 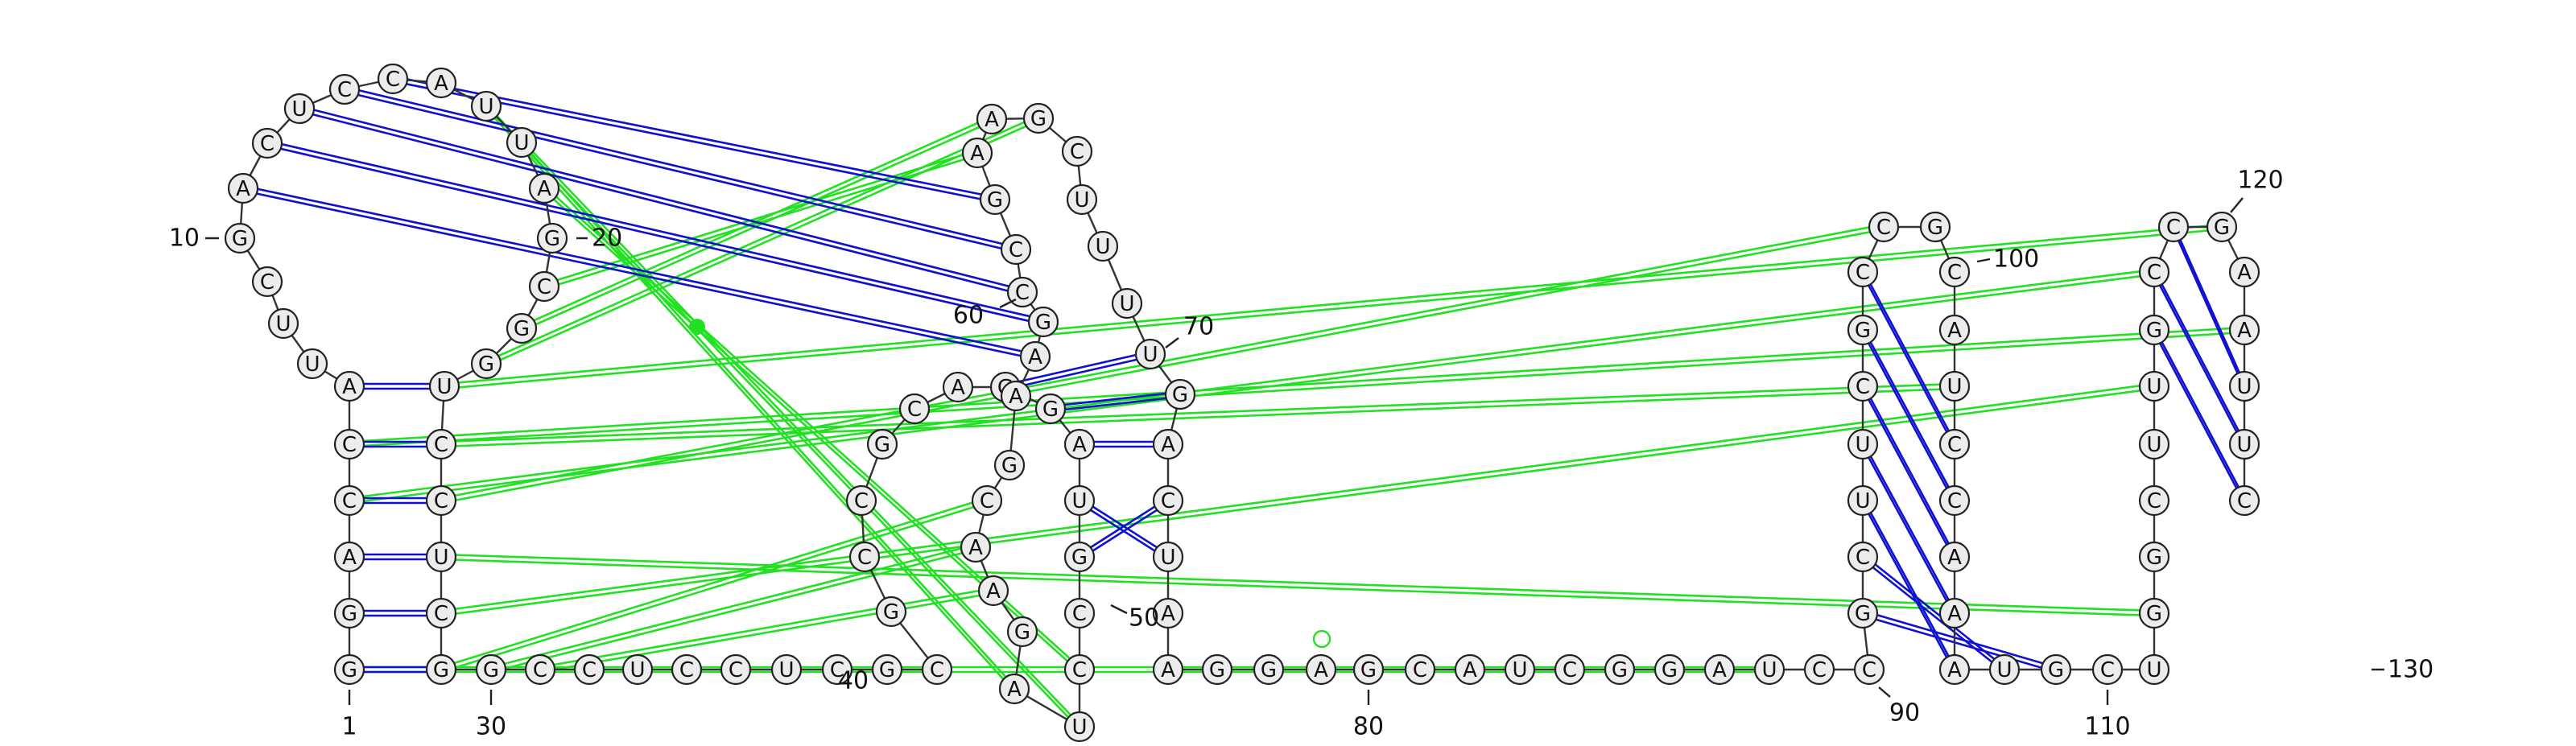 What do you see at coordinates (2107, 727) in the screenshot?
I see `position-label-110: 110` at bounding box center [2107, 727].